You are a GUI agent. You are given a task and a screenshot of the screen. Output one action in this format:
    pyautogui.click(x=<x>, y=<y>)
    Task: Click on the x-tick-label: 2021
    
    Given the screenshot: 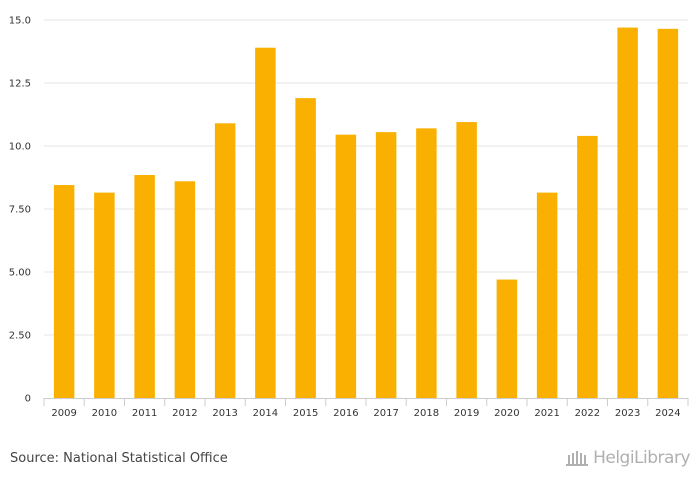 What is the action you would take?
    pyautogui.click(x=546, y=413)
    